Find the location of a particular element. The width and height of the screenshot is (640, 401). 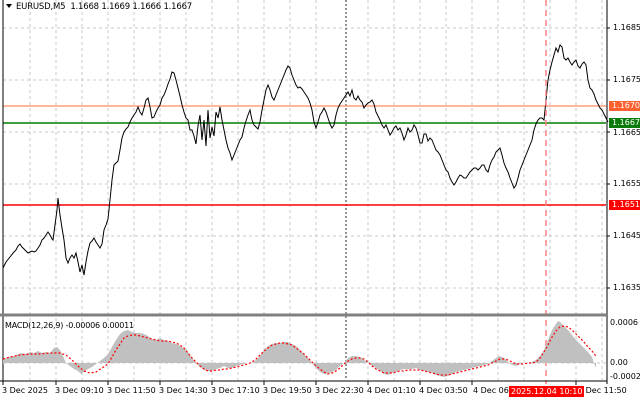

macd-axis-label: -0.00026 is located at coordinates (625, 376).